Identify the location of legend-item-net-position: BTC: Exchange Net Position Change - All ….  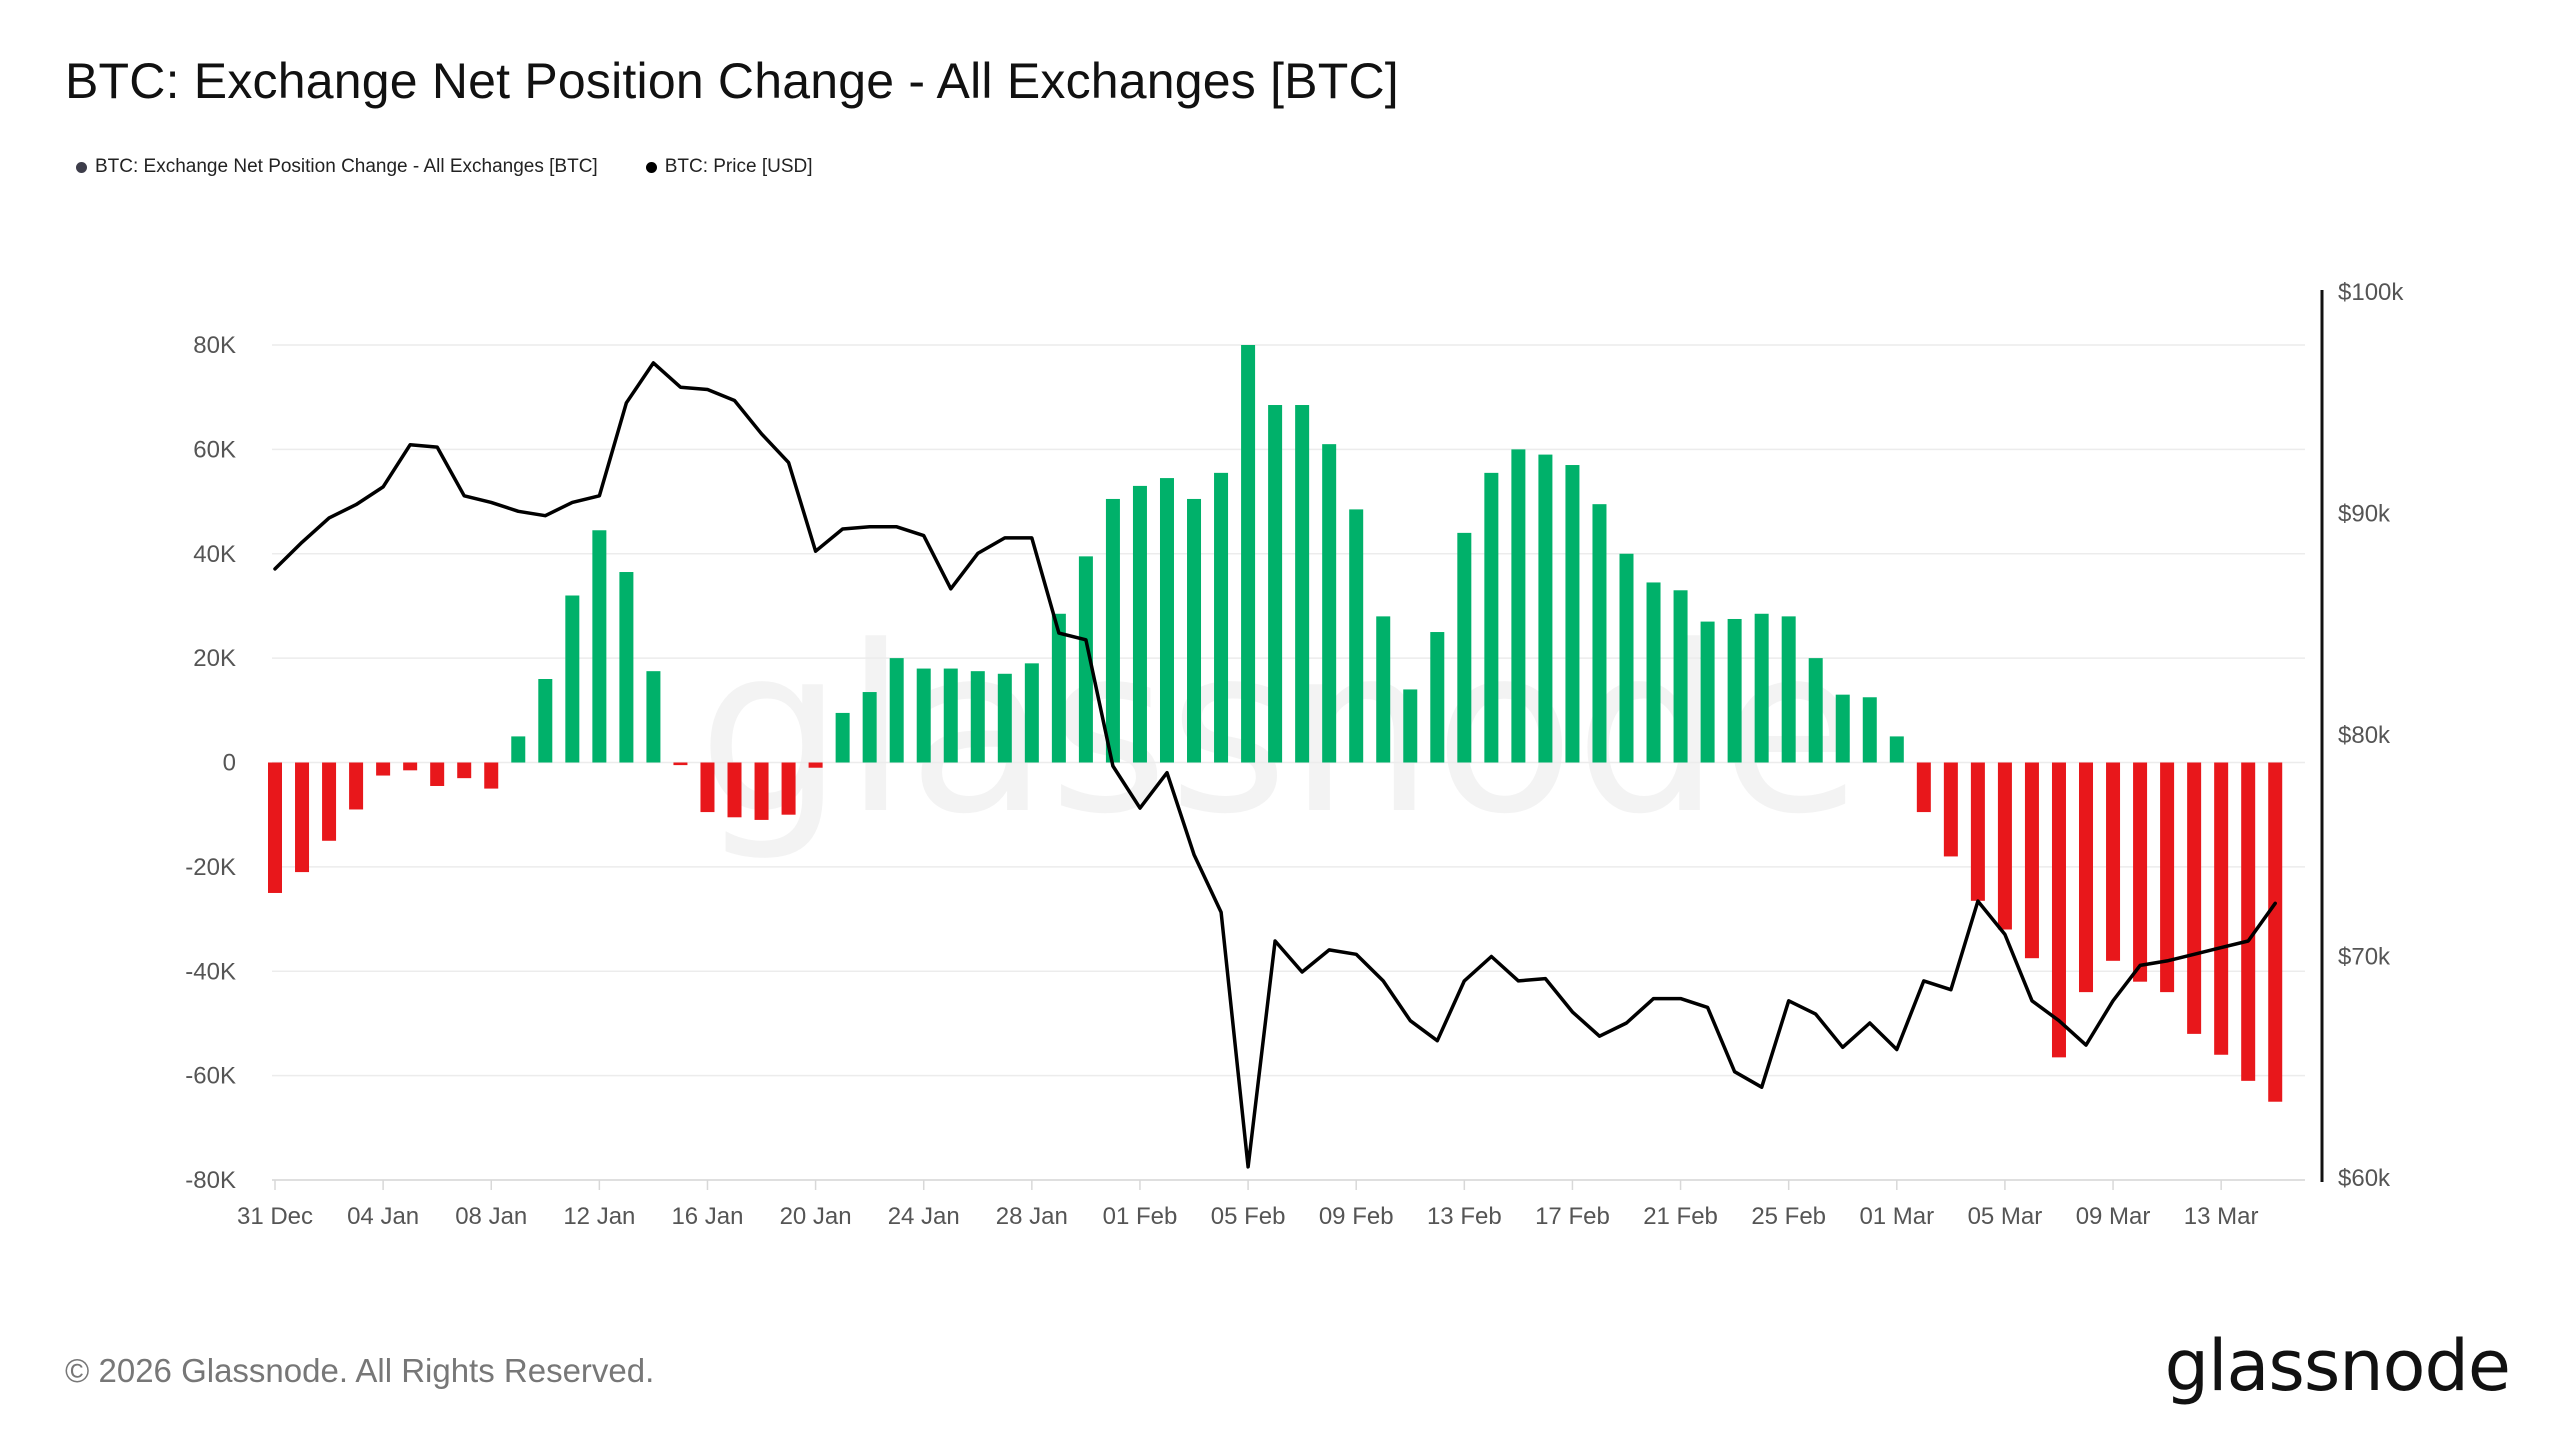
(337, 167).